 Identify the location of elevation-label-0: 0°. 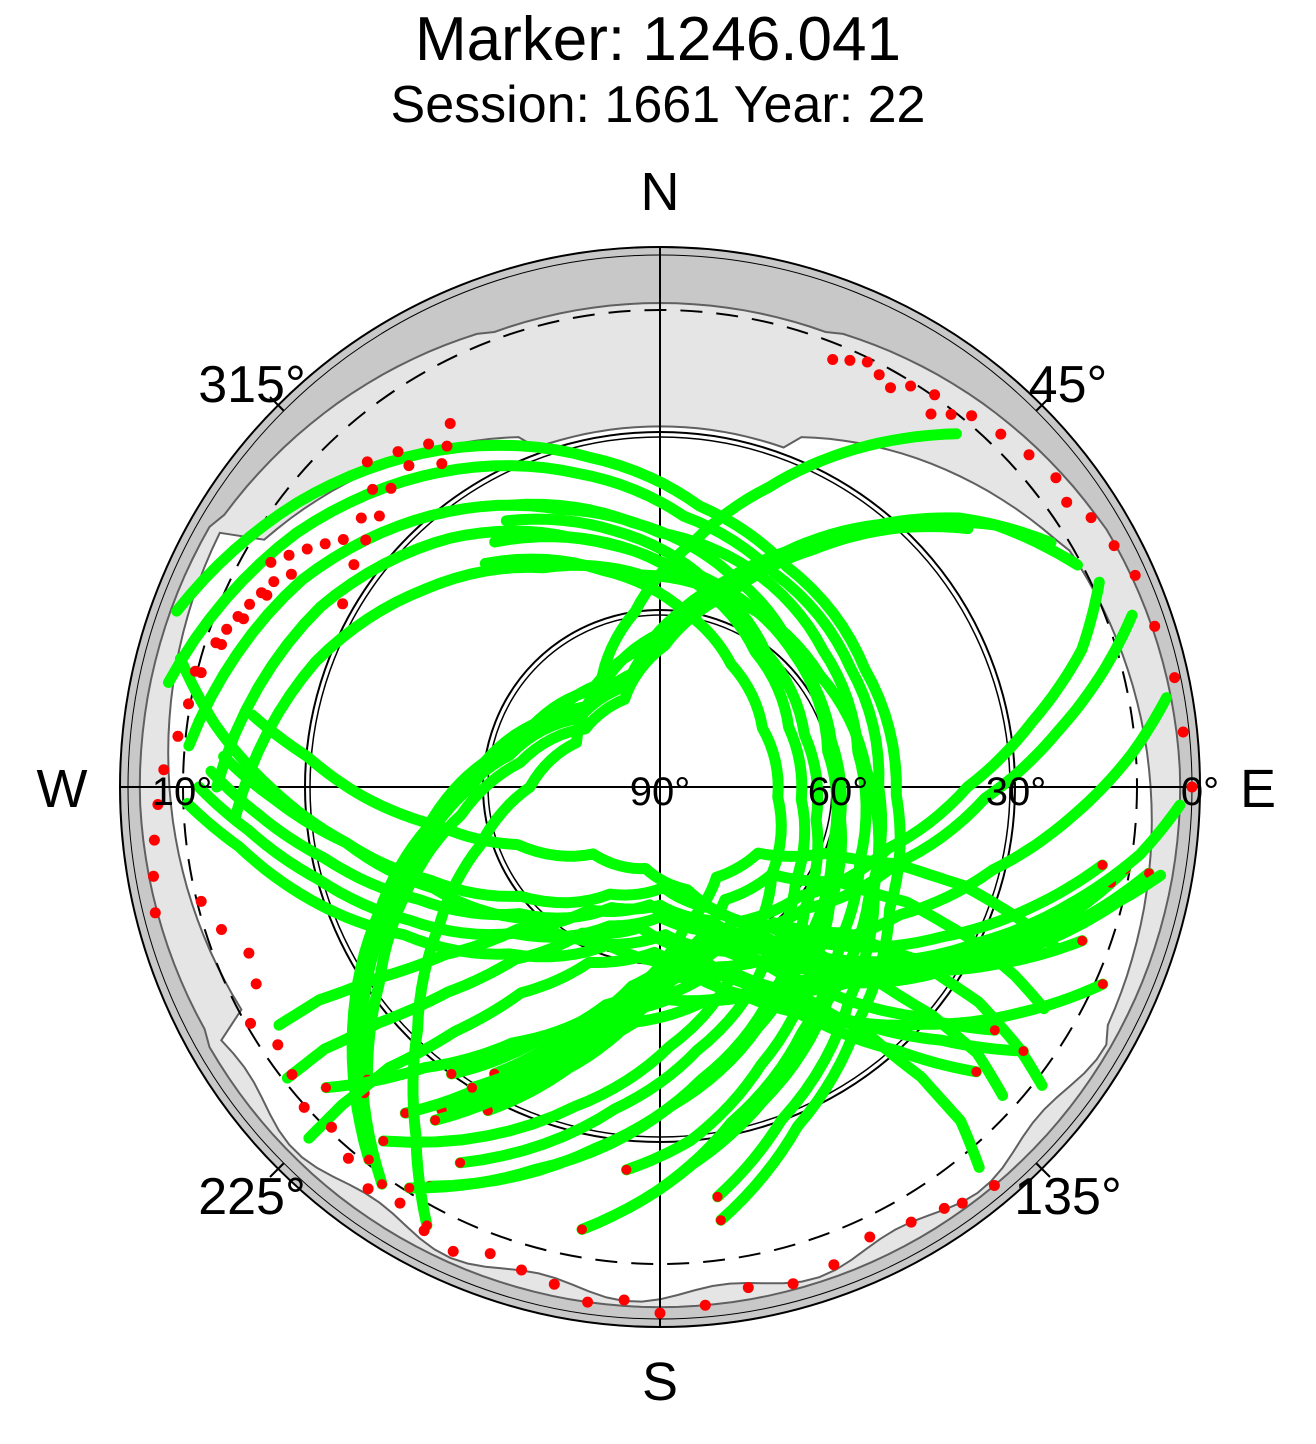
(1200, 792).